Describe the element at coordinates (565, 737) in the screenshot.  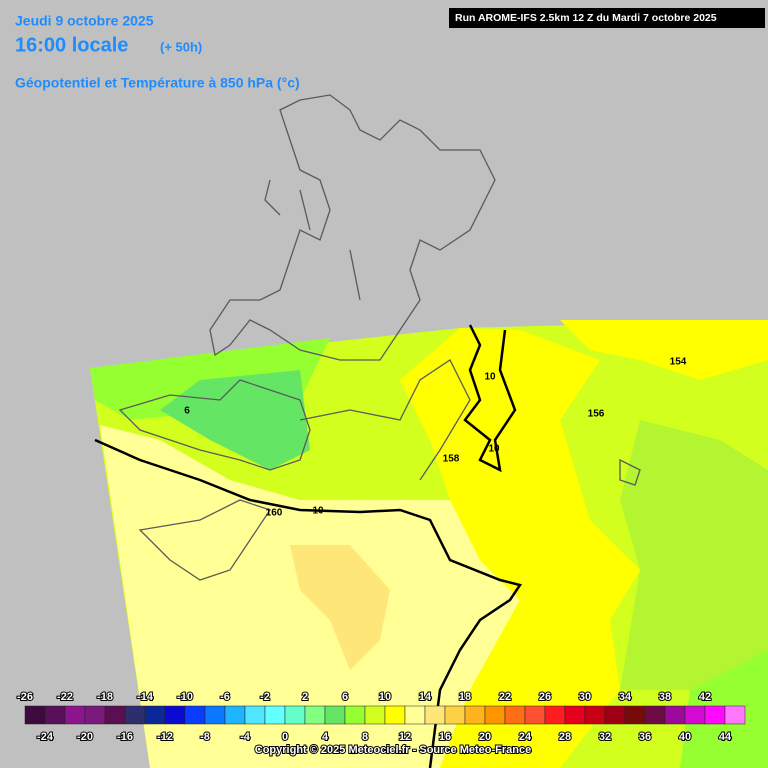
I see `scale-label: 28` at that location.